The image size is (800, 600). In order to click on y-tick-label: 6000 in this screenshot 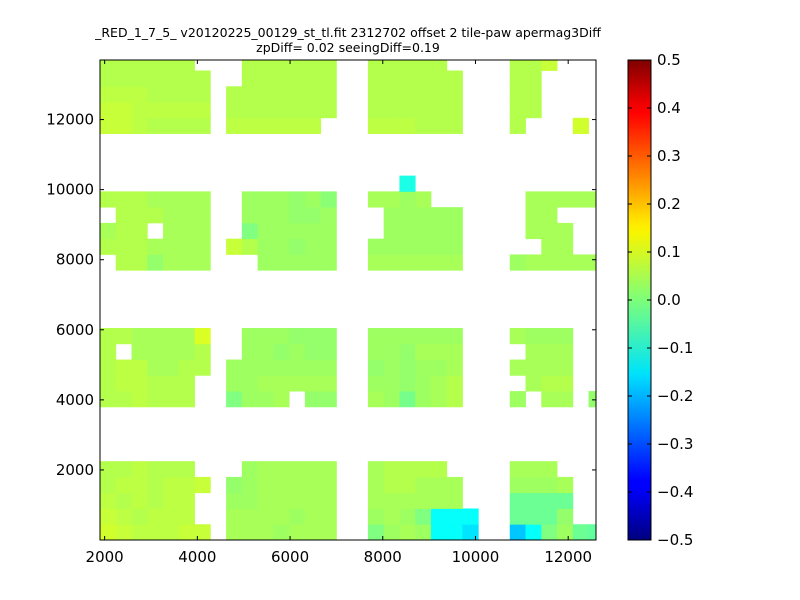, I will do `click(75, 330)`.